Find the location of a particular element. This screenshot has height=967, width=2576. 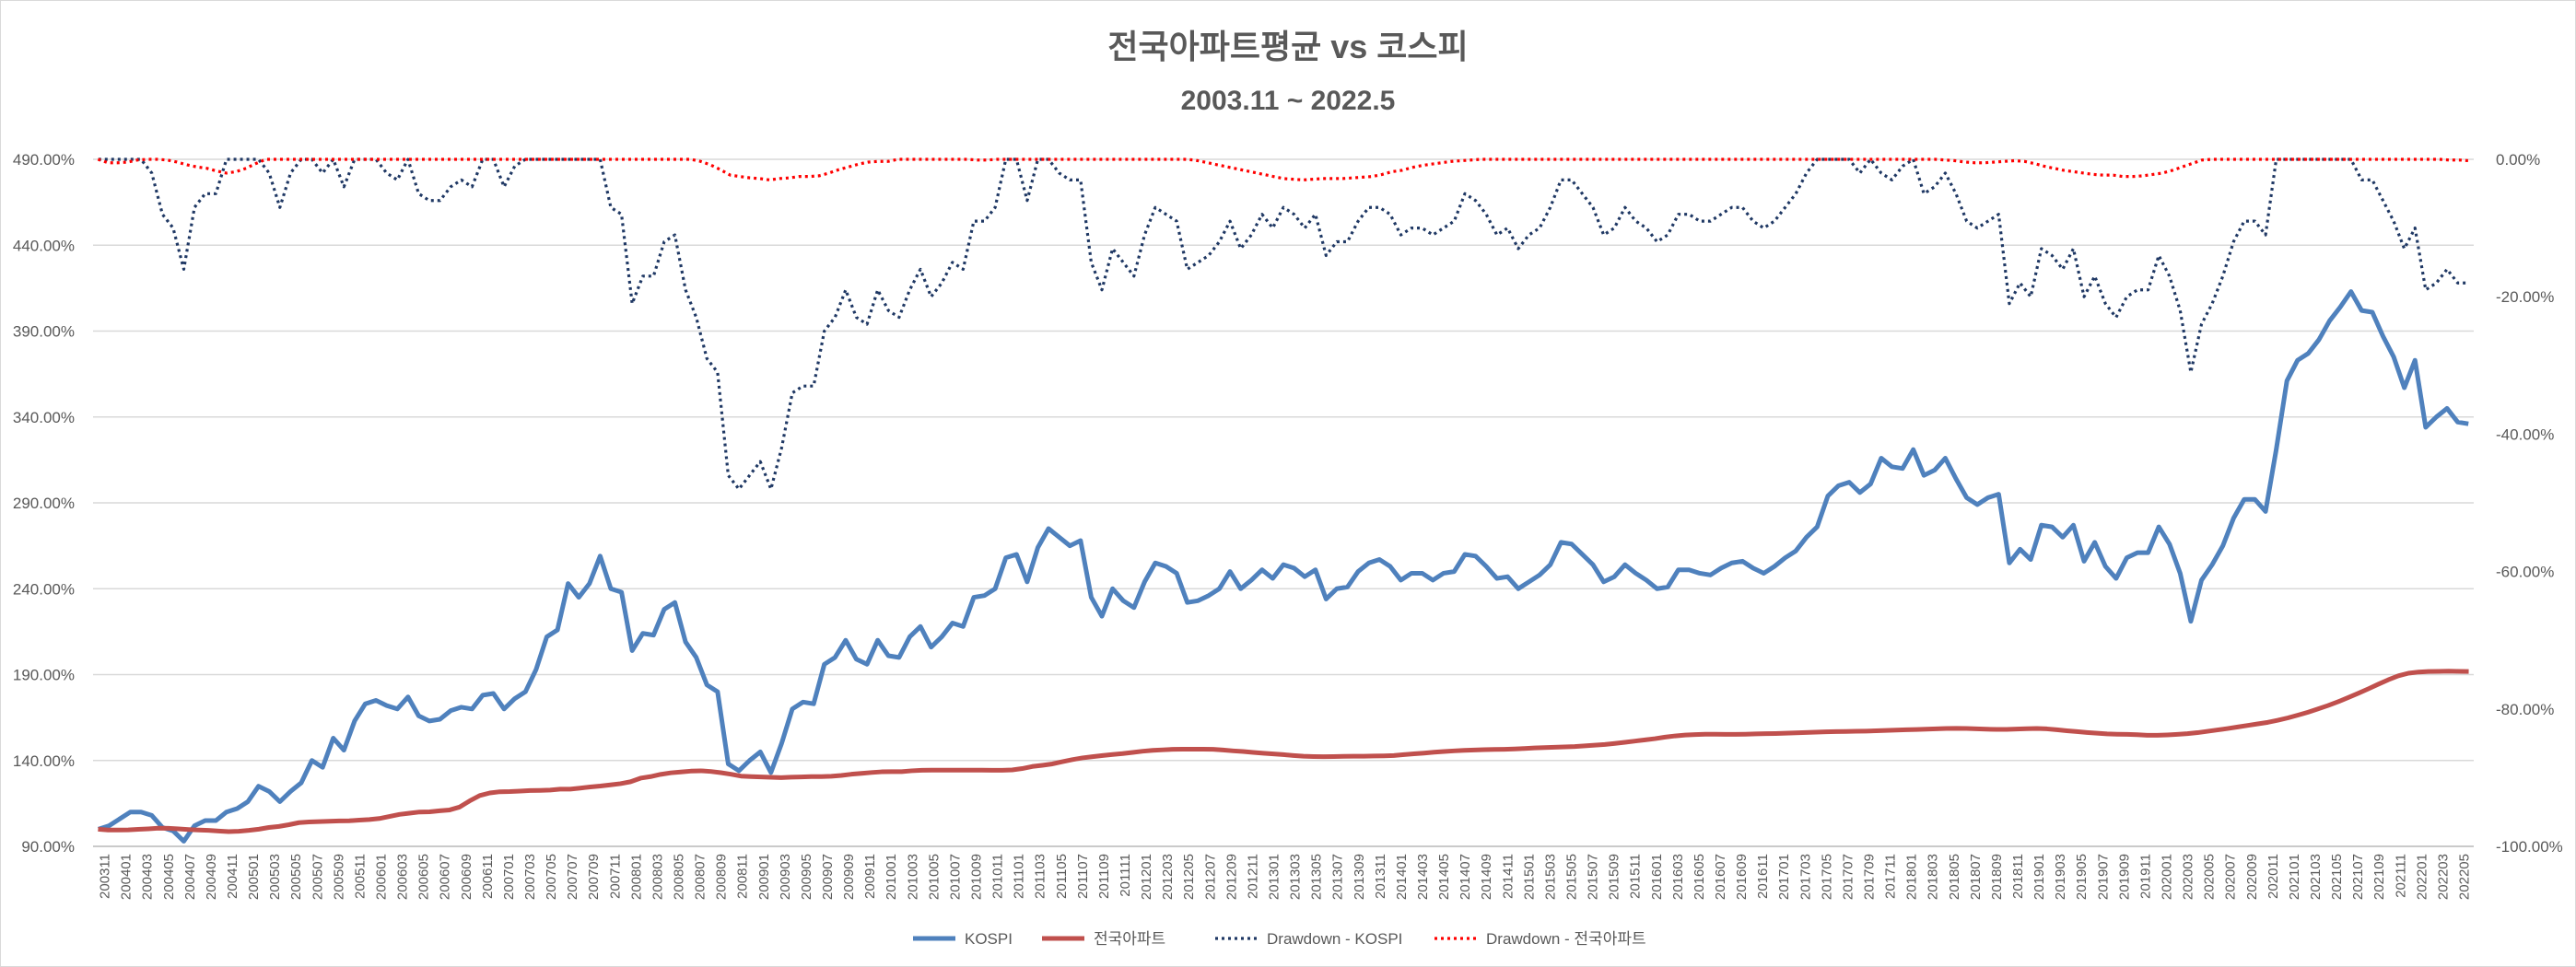

x-axis-tick-label: 200403 is located at coordinates (148, 877).